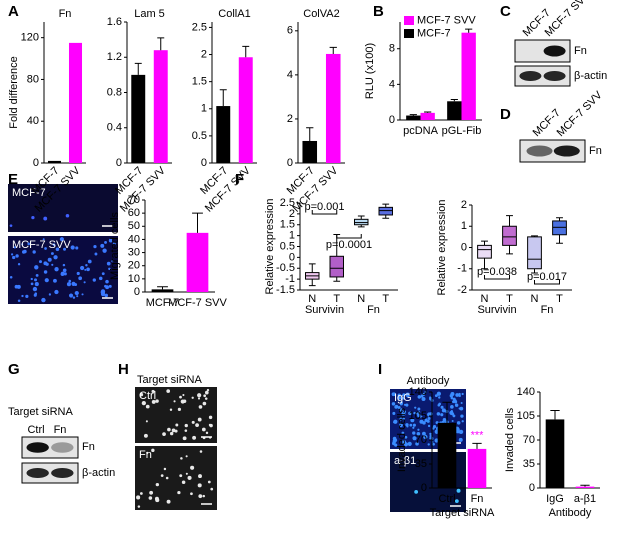 The image size is (617, 540). I want to click on y-tick-label: 0, so click(424, 488).